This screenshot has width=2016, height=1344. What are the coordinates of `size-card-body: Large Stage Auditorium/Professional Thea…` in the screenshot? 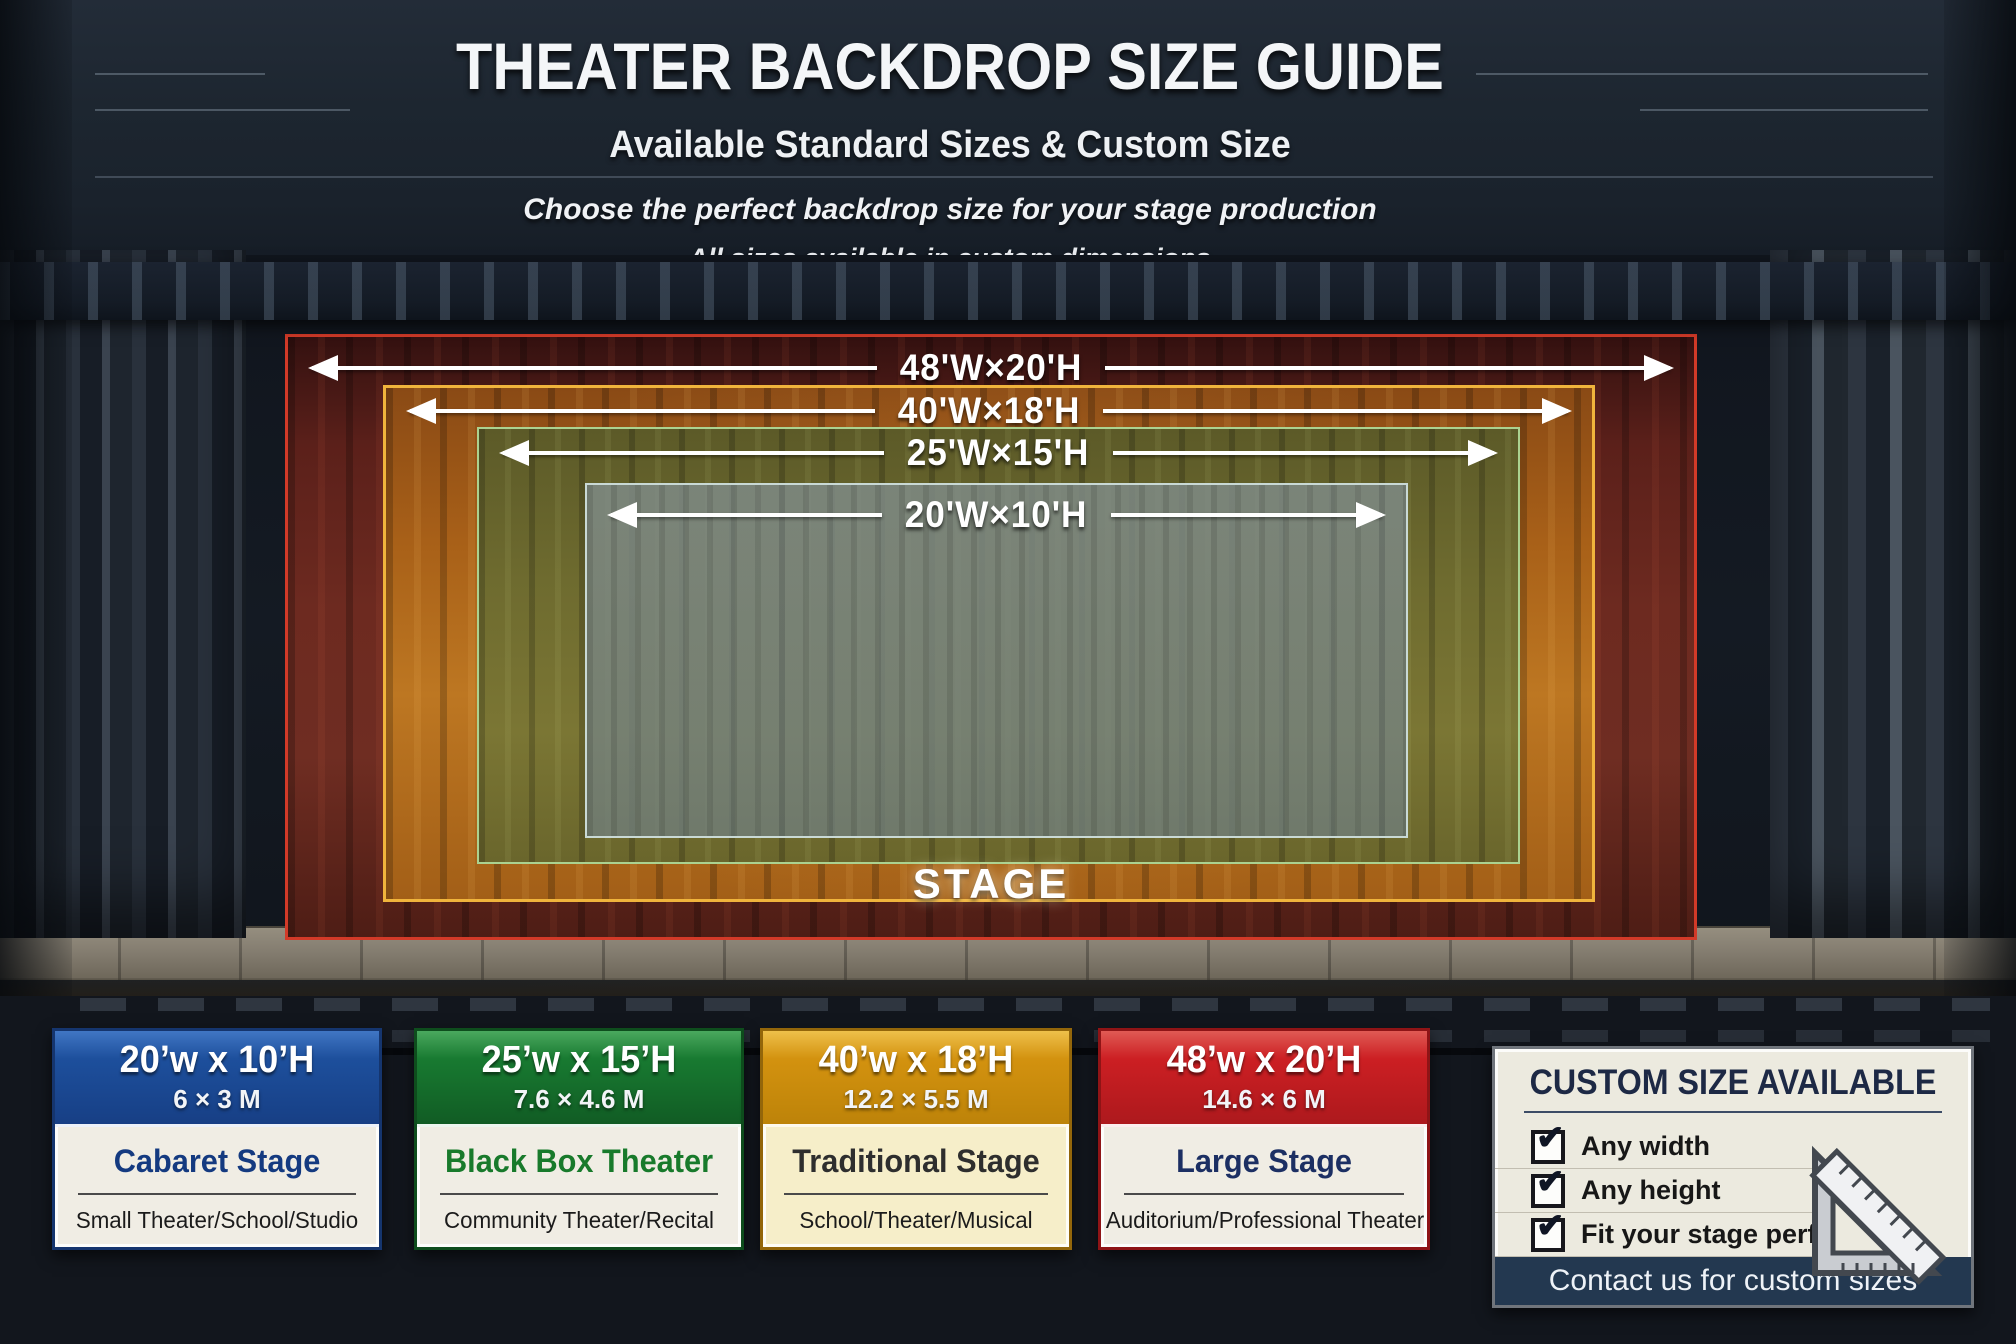 It's located at (1264, 1180).